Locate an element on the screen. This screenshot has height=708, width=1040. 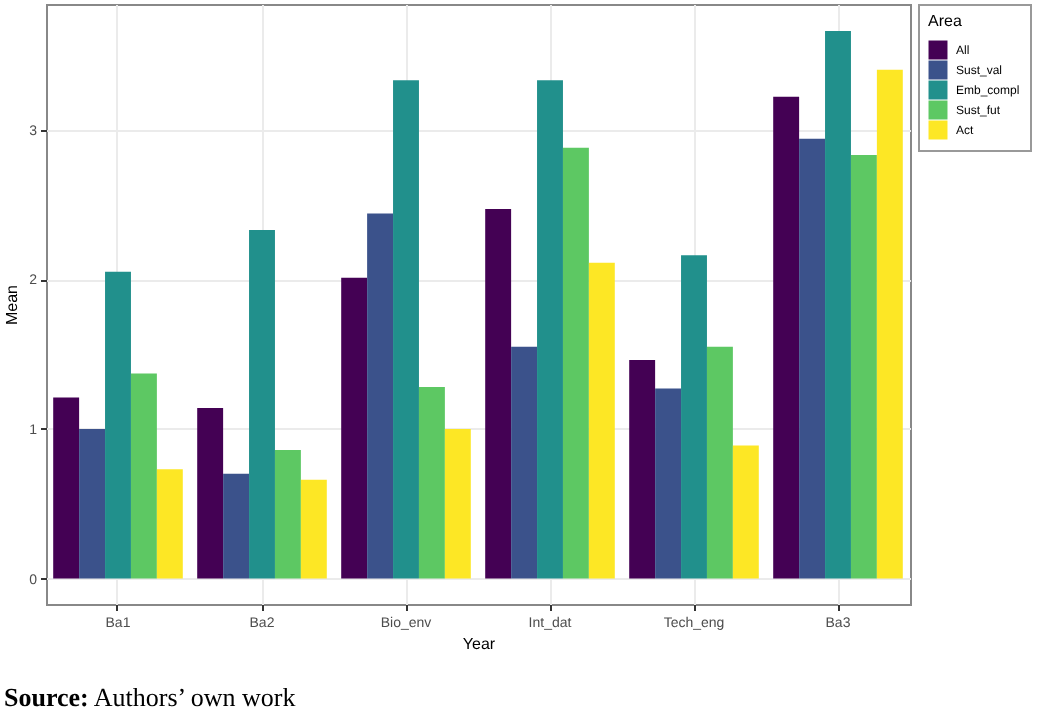
legend-title: Area is located at coordinates (945, 21).